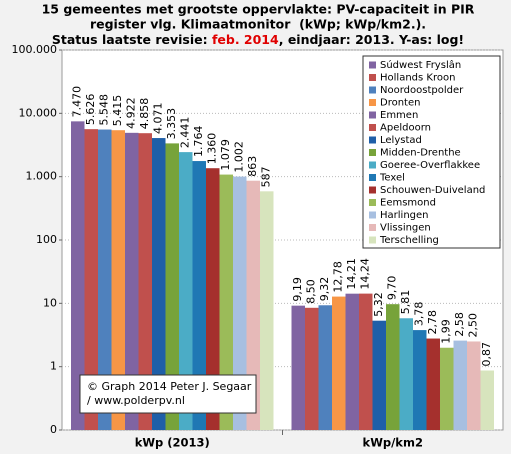 This screenshot has height=454, width=511. What do you see at coordinates (35, 49) in the screenshot?
I see `y-tick-label: 100.000` at bounding box center [35, 49].